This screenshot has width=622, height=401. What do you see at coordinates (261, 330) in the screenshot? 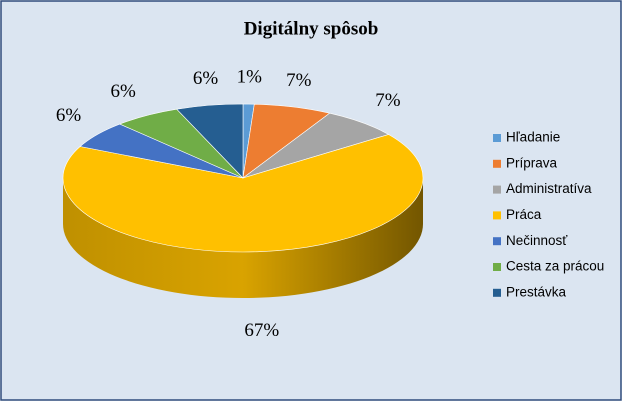
I see `data-label: 67%` at bounding box center [261, 330].